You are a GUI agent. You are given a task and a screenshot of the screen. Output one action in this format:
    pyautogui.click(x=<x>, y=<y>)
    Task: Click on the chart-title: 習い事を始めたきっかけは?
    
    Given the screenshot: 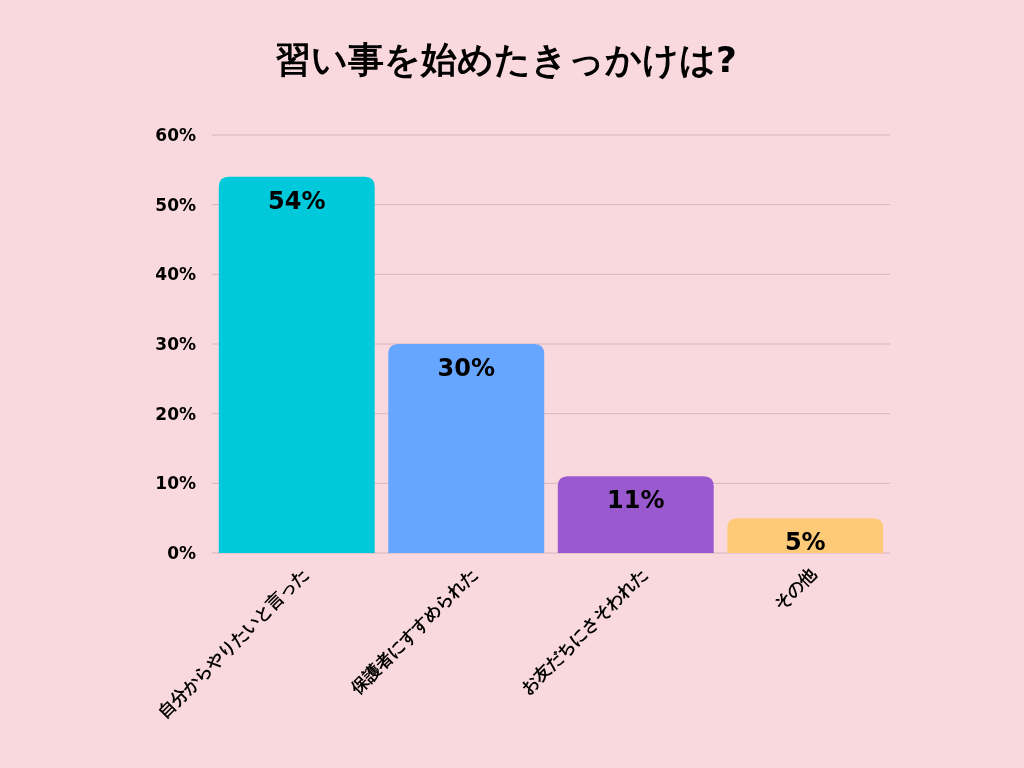 What is the action you would take?
    pyautogui.click(x=506, y=59)
    